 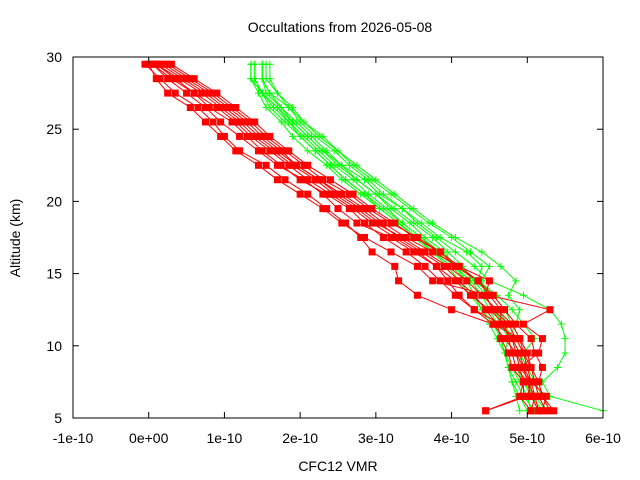 I want to click on x-axis-label: CFC12 VMR, so click(x=337, y=466).